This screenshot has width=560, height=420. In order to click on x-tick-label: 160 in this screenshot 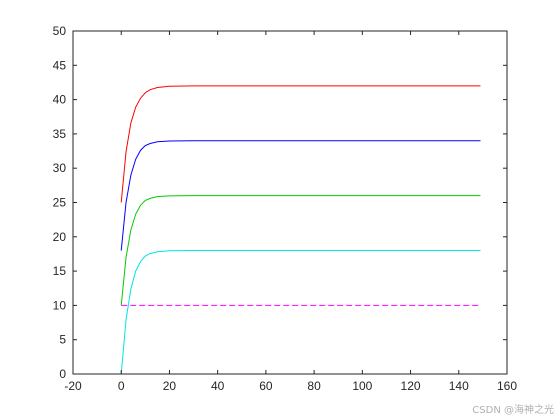, I will do `click(507, 386)`.